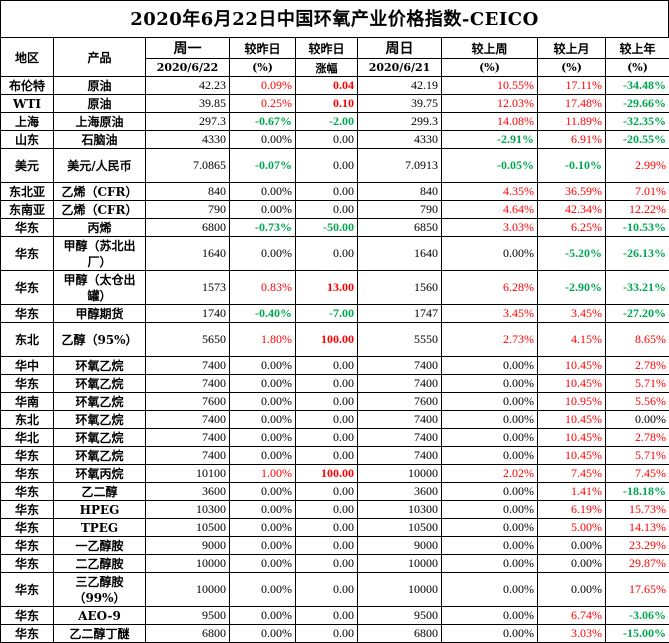 The height and width of the screenshot is (643, 669). I want to click on sunday-price-cell: 6850, so click(400, 228).